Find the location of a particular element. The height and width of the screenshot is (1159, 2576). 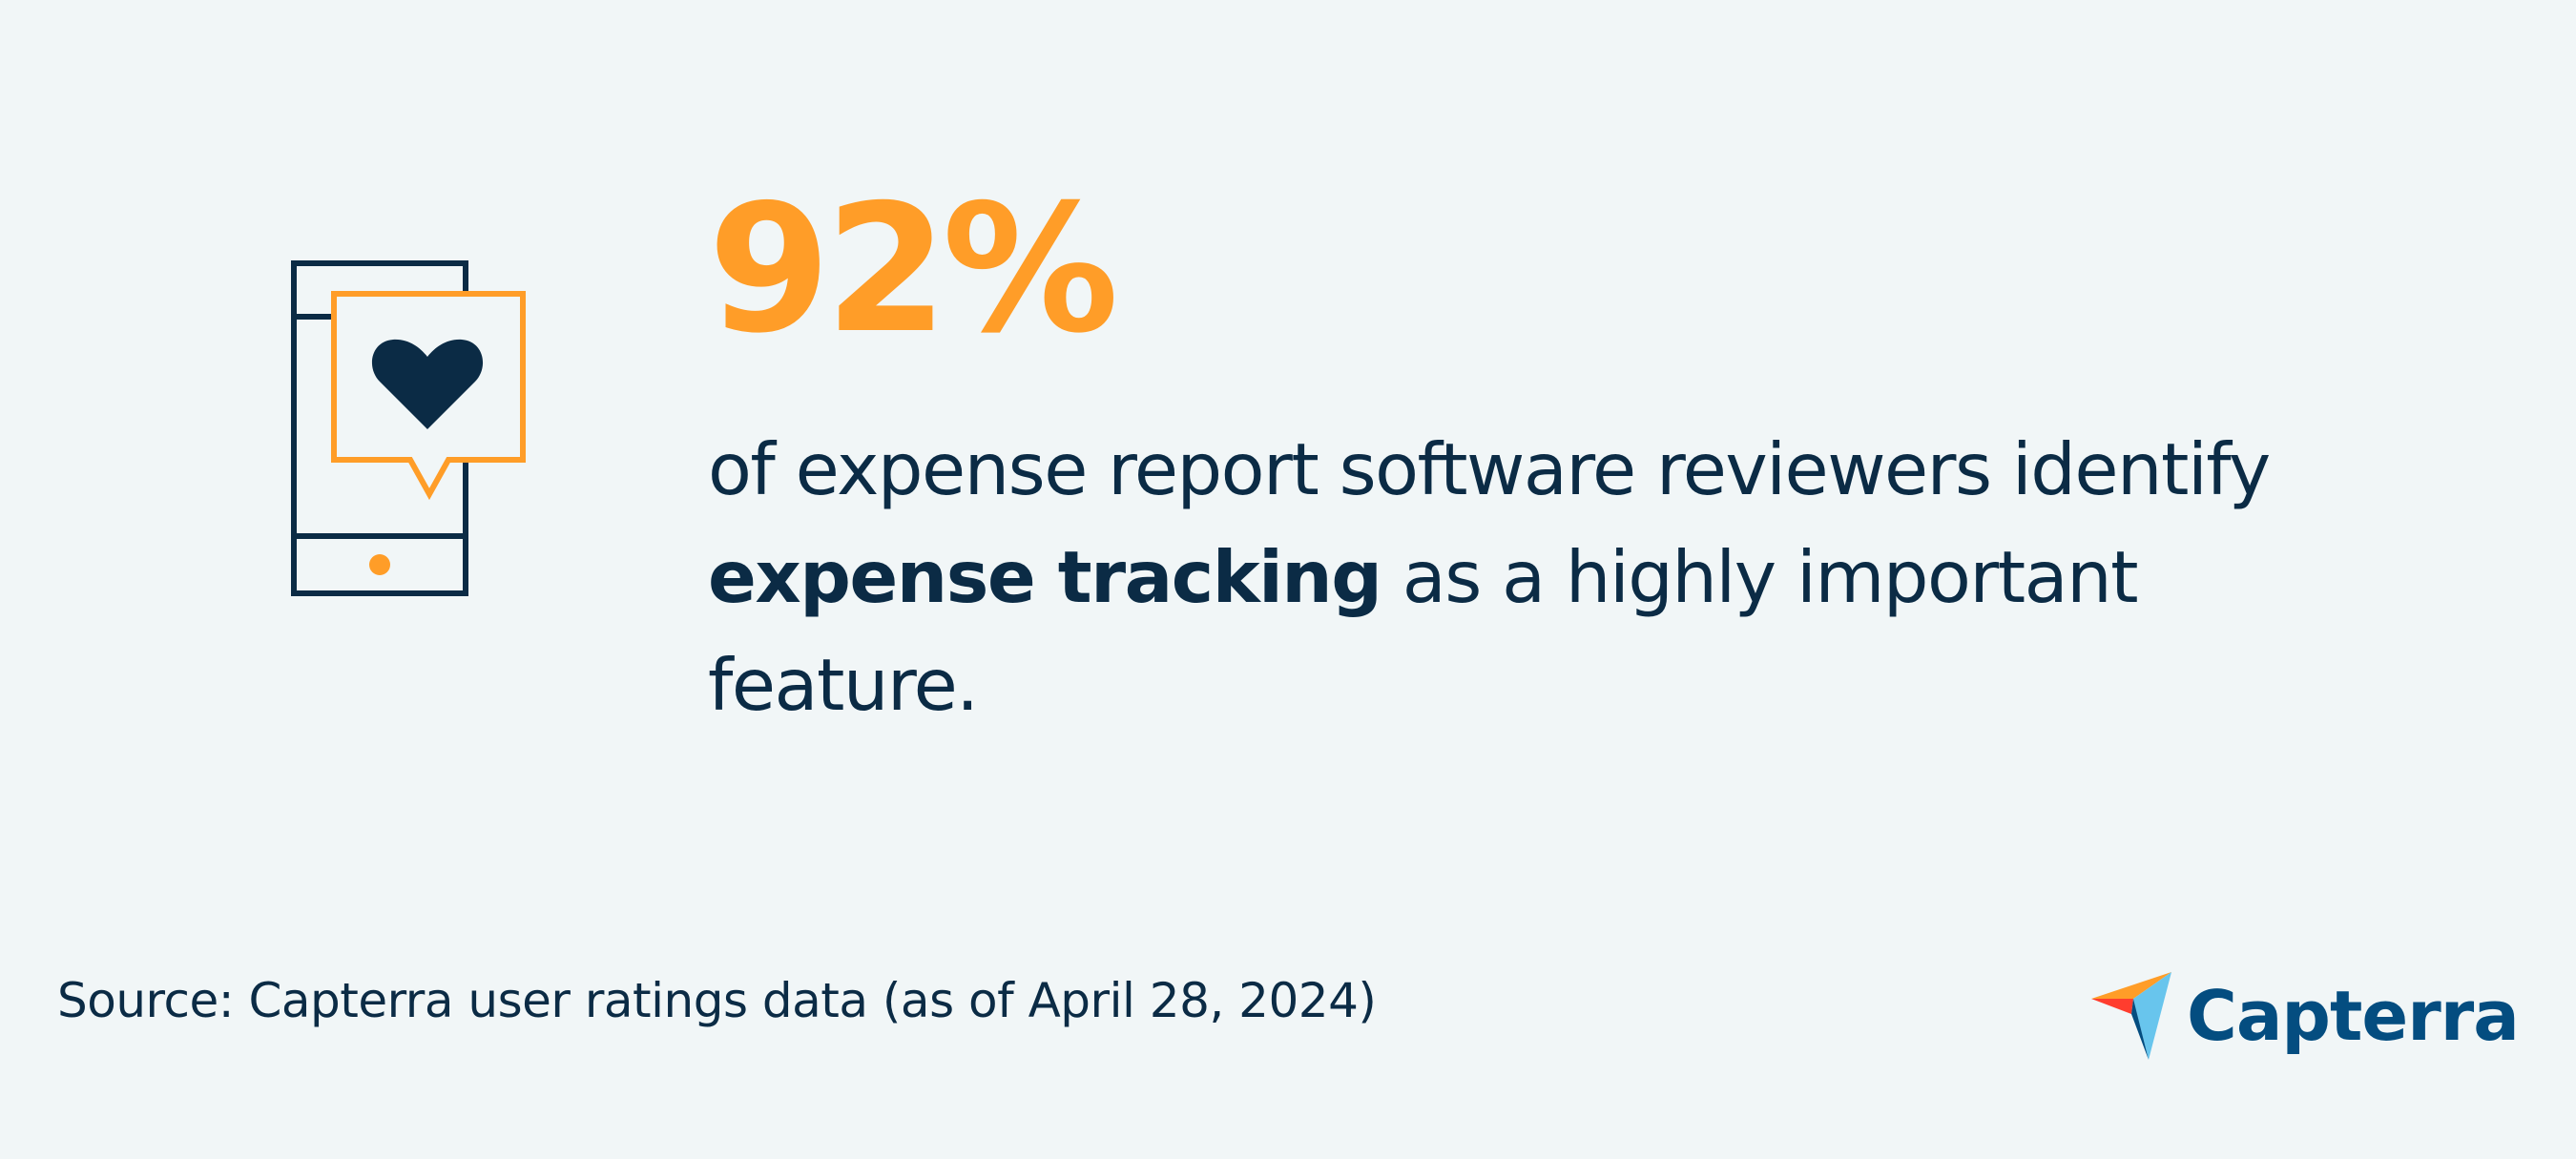

logo-wordmark: Capterra is located at coordinates (2353, 1016).